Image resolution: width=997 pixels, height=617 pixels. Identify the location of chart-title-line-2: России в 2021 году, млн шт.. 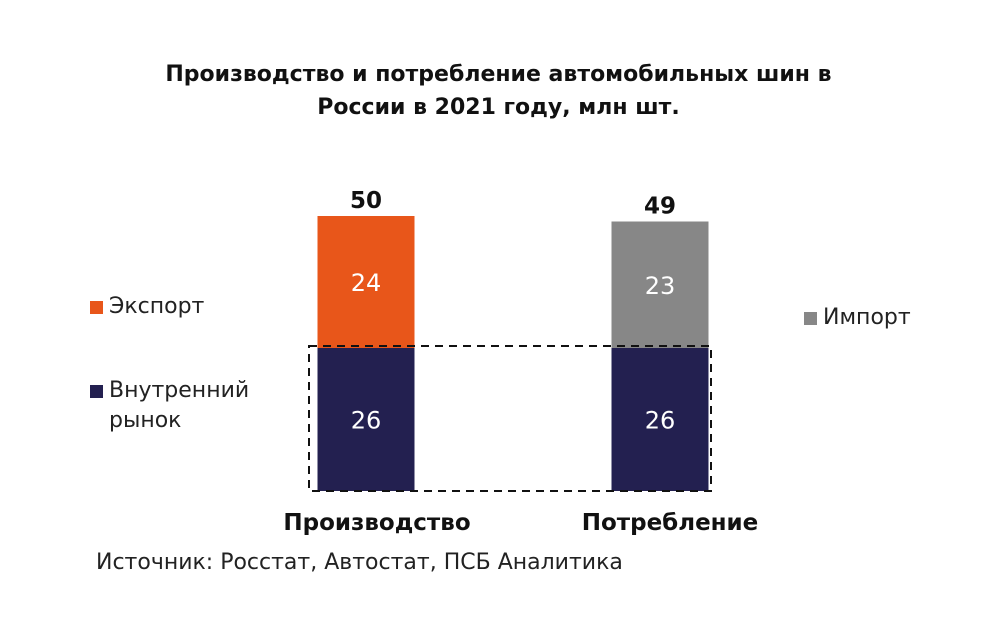
(498, 107).